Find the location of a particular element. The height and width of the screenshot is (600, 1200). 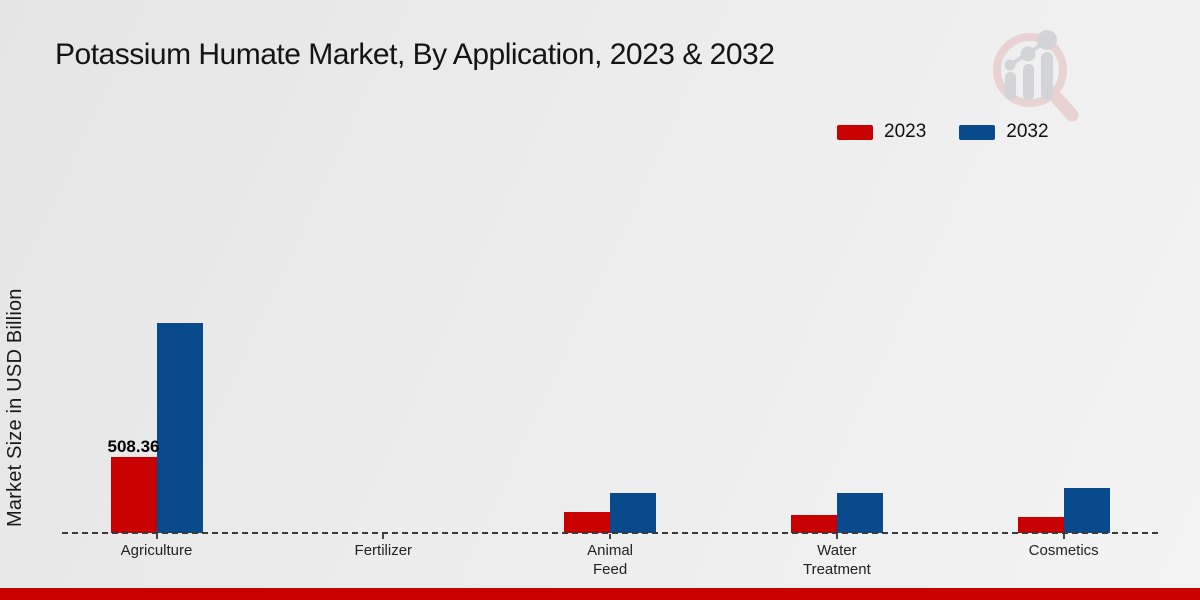

footer-accent-bar is located at coordinates (600, 594).